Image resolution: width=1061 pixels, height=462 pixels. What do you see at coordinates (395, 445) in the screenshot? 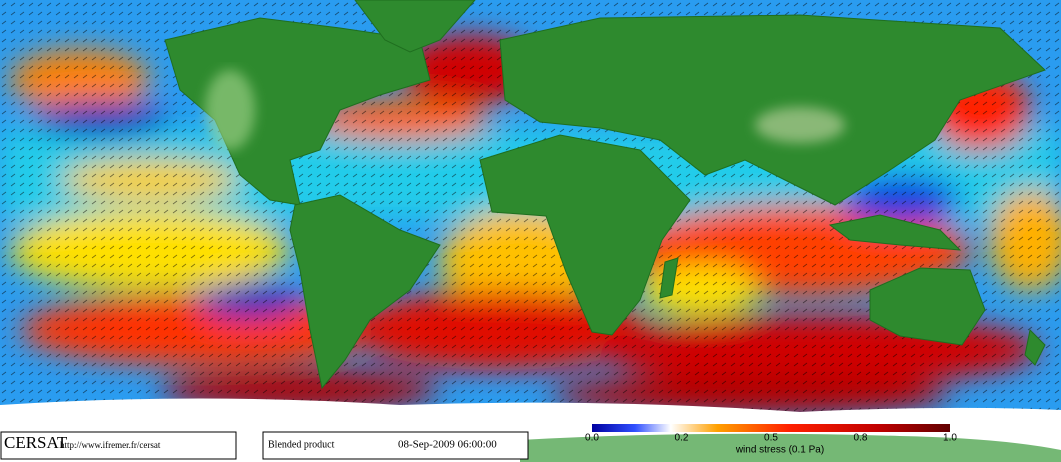
I see `product-box` at bounding box center [395, 445].